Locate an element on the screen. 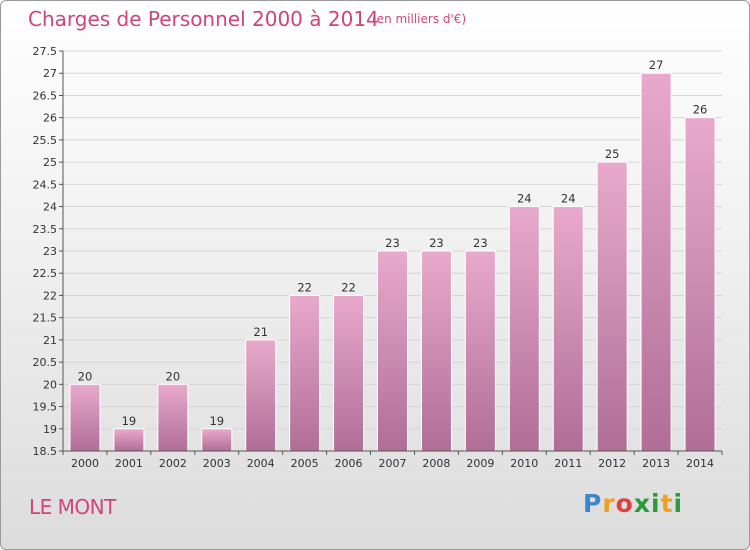  bar-2014 is located at coordinates (700, 284).